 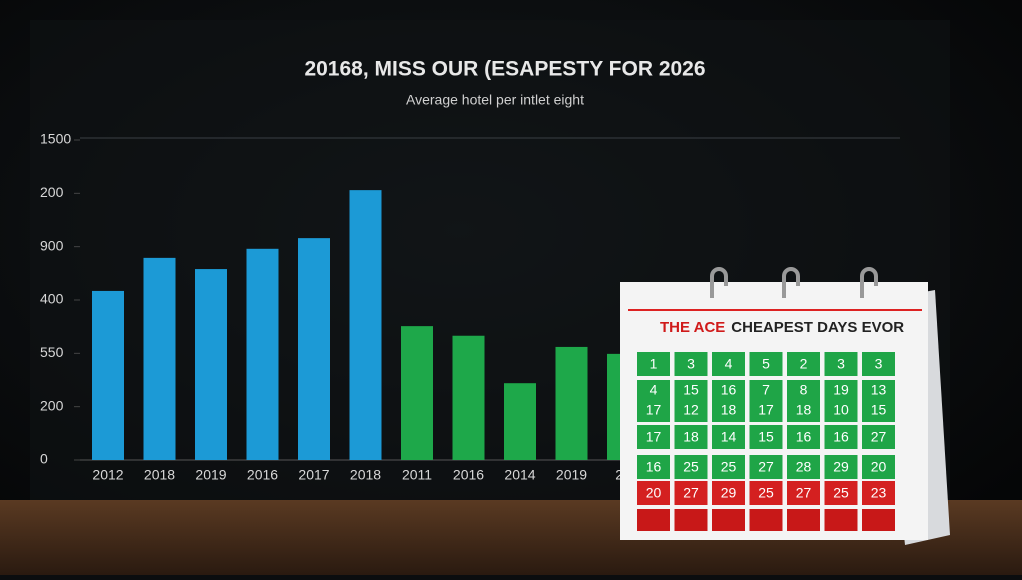 I want to click on y-tick-label: 550, so click(x=52, y=352).